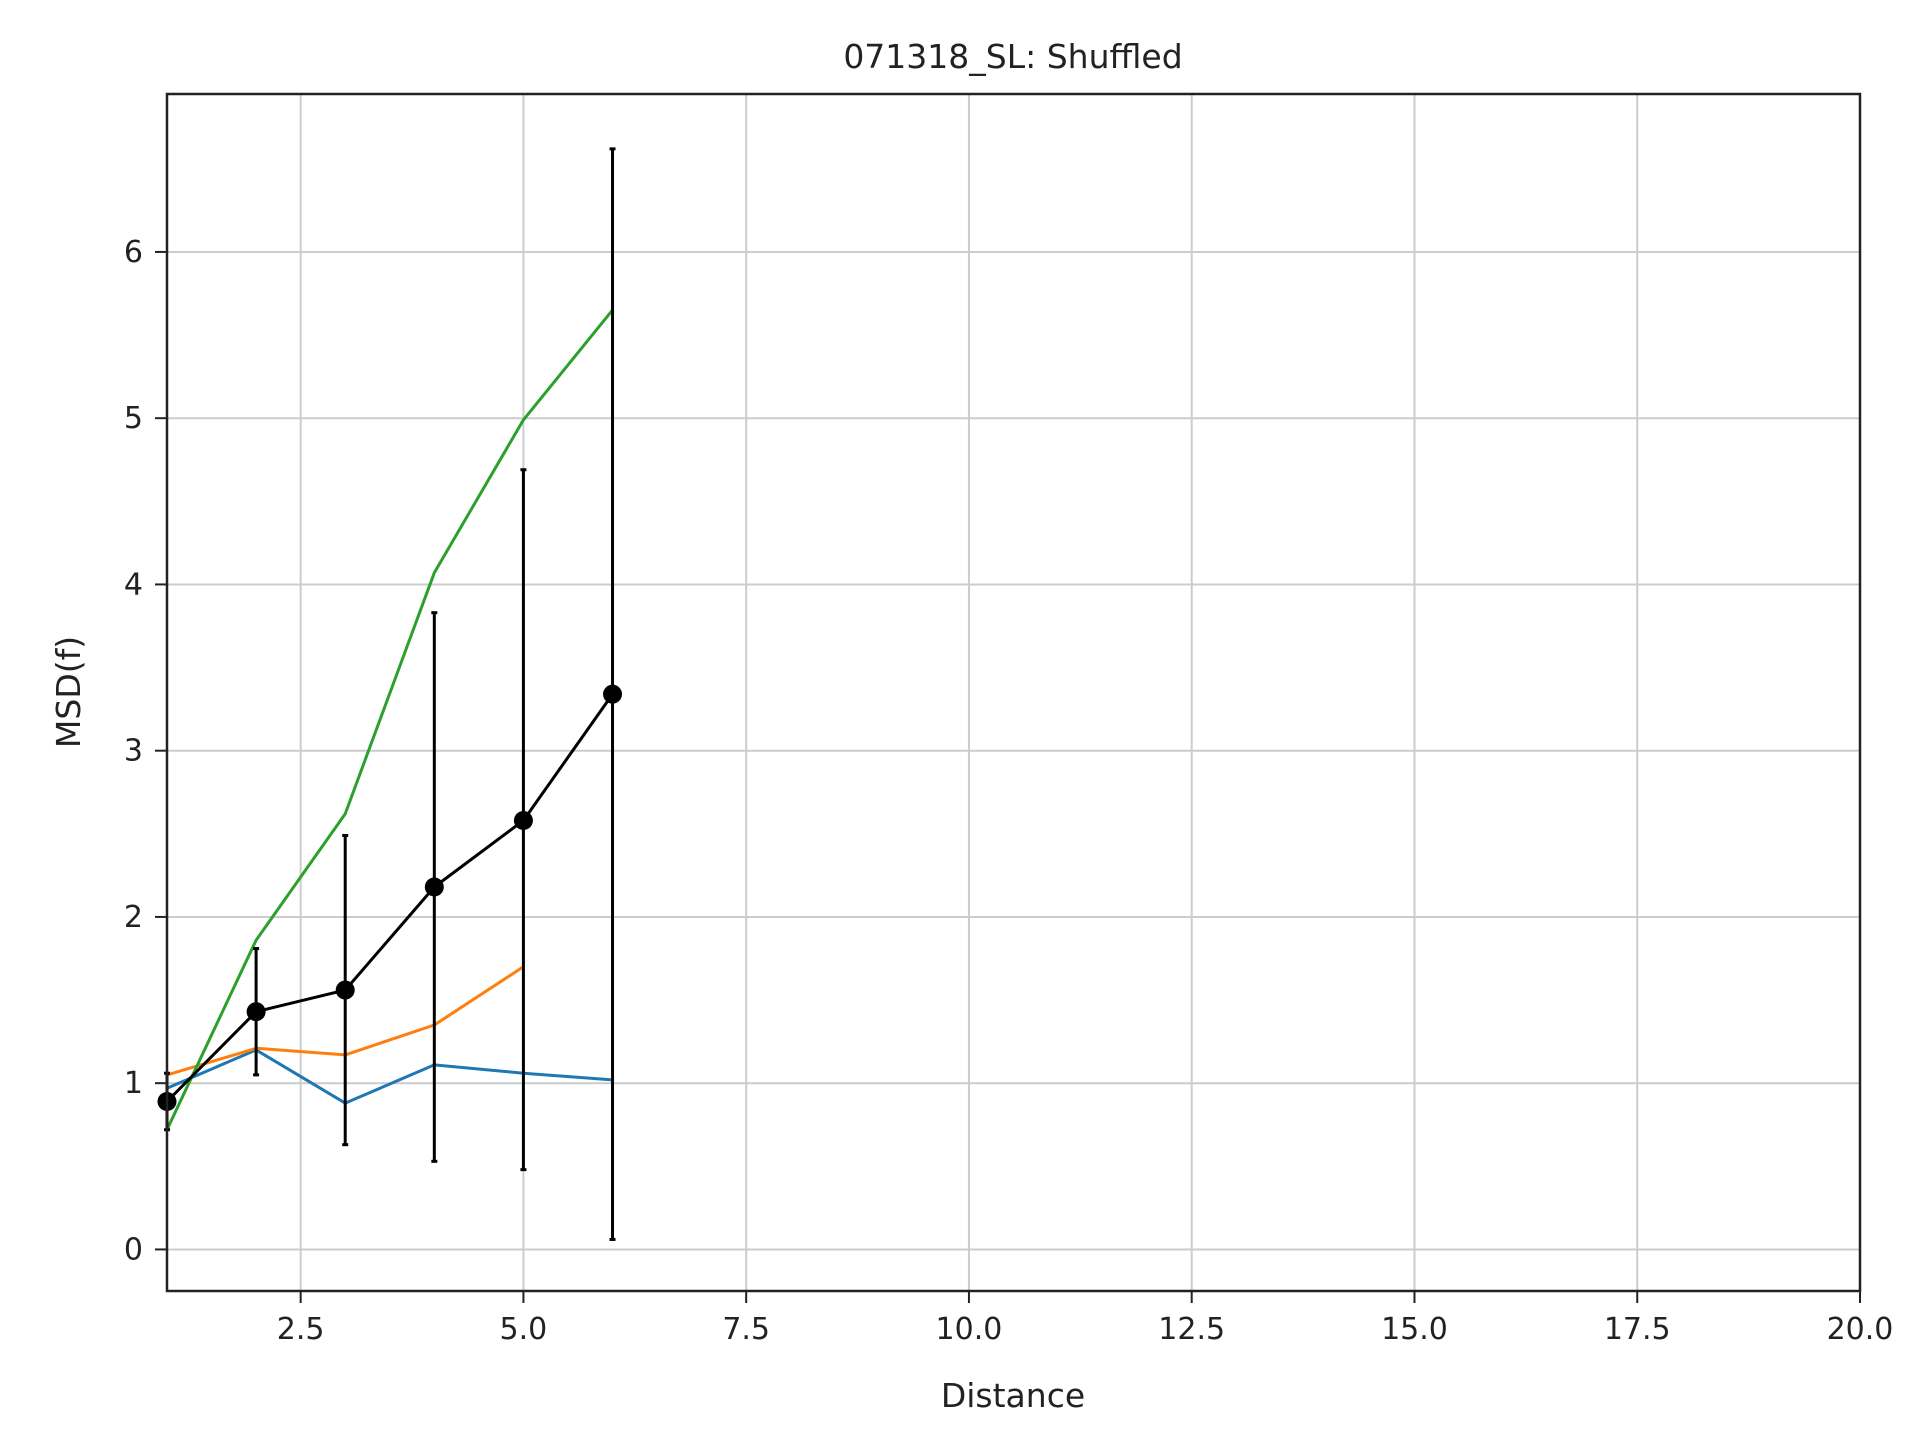 The width and height of the screenshot is (1920, 1440). What do you see at coordinates (133, 917) in the screenshot?
I see `y-tick-label: 2` at bounding box center [133, 917].